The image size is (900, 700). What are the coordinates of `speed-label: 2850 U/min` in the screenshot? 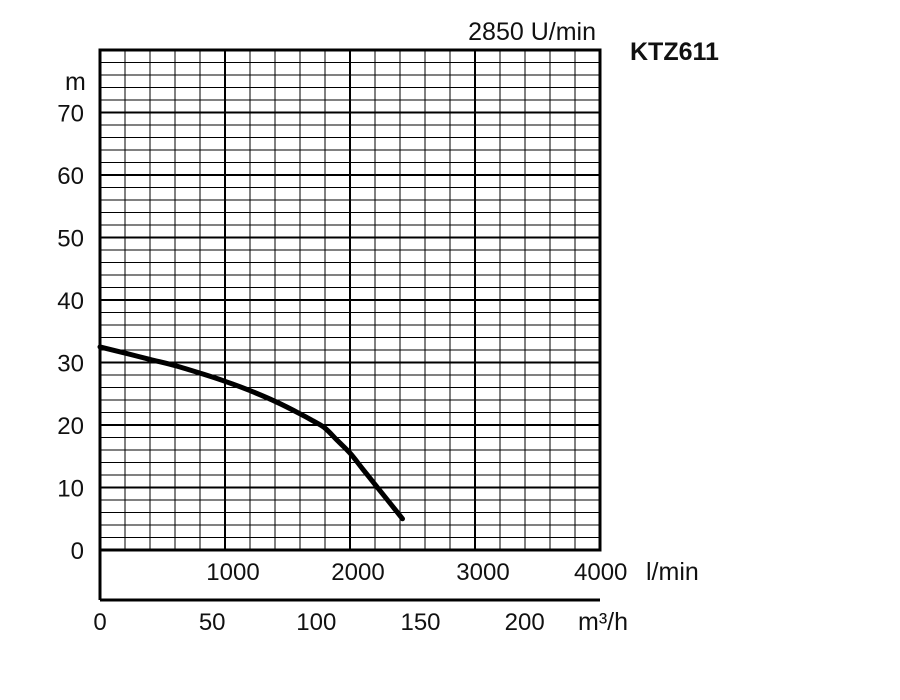 It's located at (532, 32).